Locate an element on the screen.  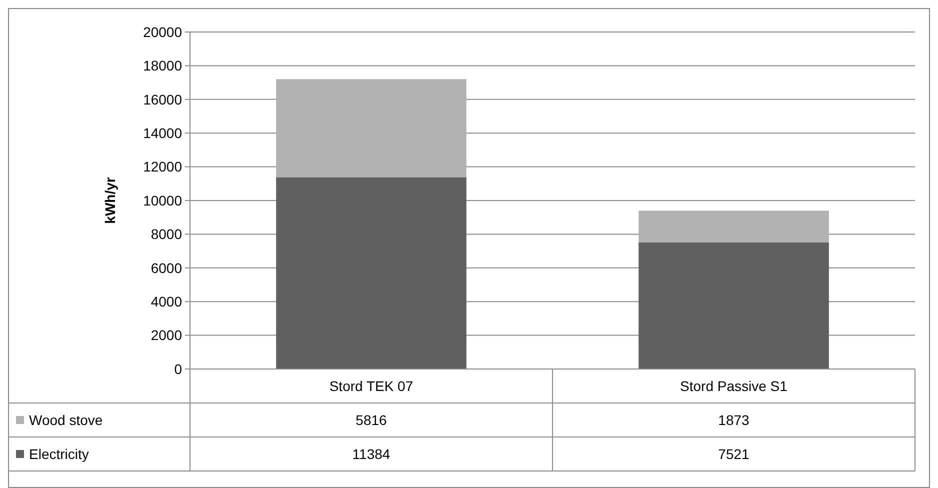
data-label: 5816 is located at coordinates (372, 420).